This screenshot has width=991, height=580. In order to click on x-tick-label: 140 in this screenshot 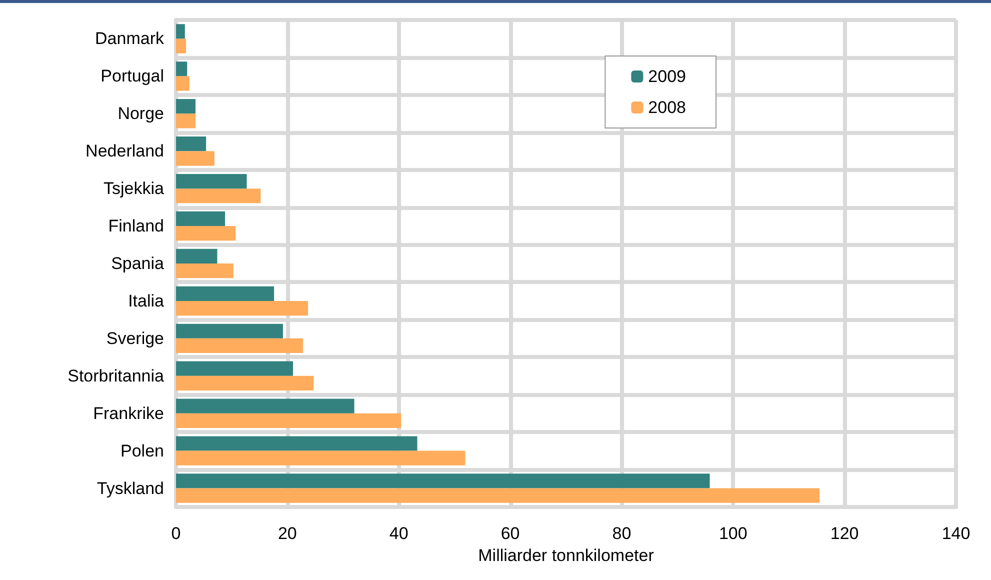, I will do `click(956, 533)`.